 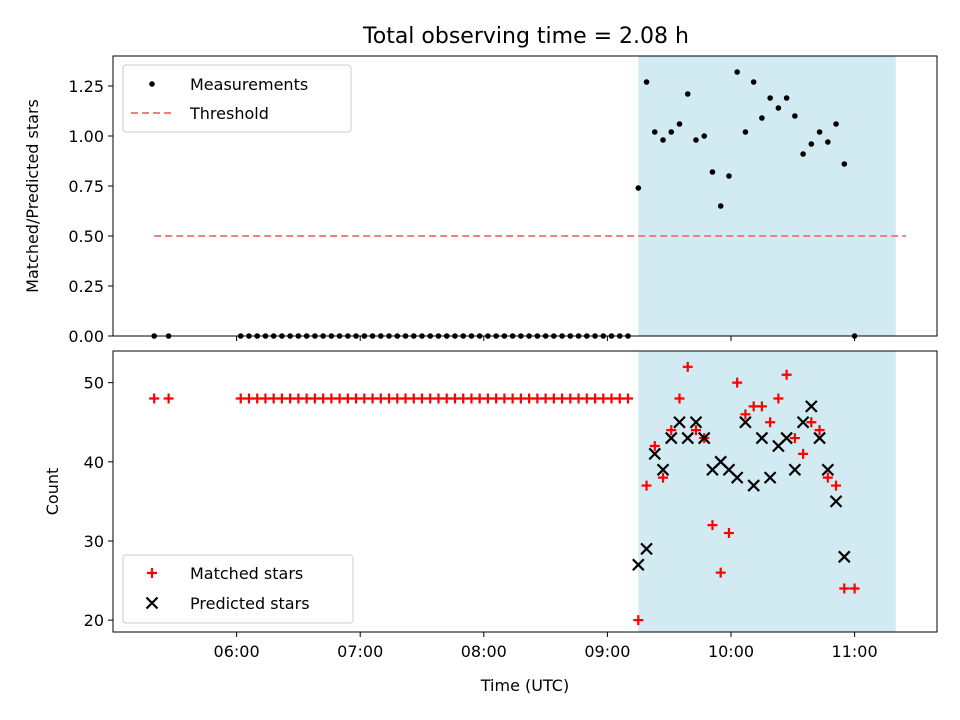 I want to click on top-y-tick-label: 0.25, so click(x=86, y=286).